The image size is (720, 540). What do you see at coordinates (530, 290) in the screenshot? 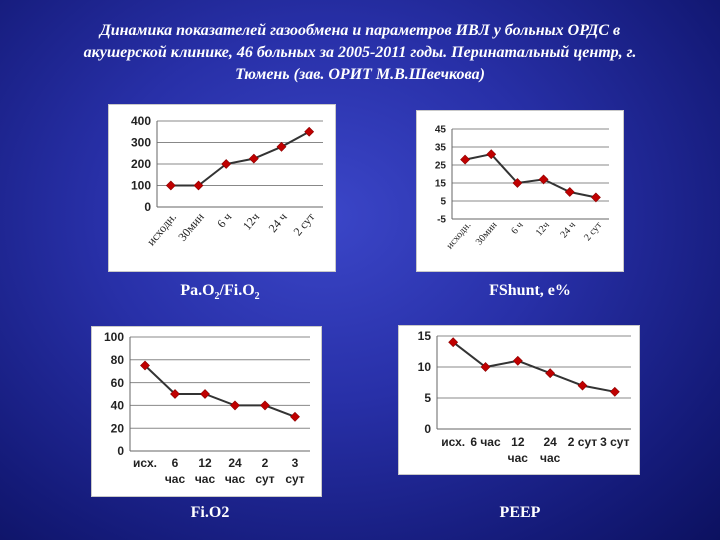
I see `caption-fshunt: FShunt, е%` at bounding box center [530, 290].